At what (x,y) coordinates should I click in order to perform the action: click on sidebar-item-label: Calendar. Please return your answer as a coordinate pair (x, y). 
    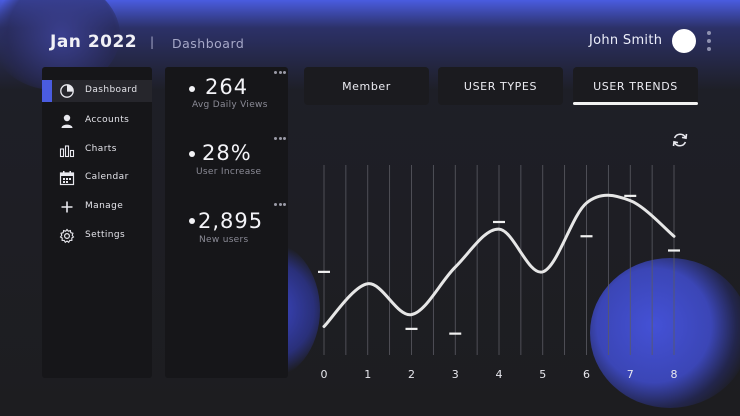
    Looking at the image, I should click on (107, 177).